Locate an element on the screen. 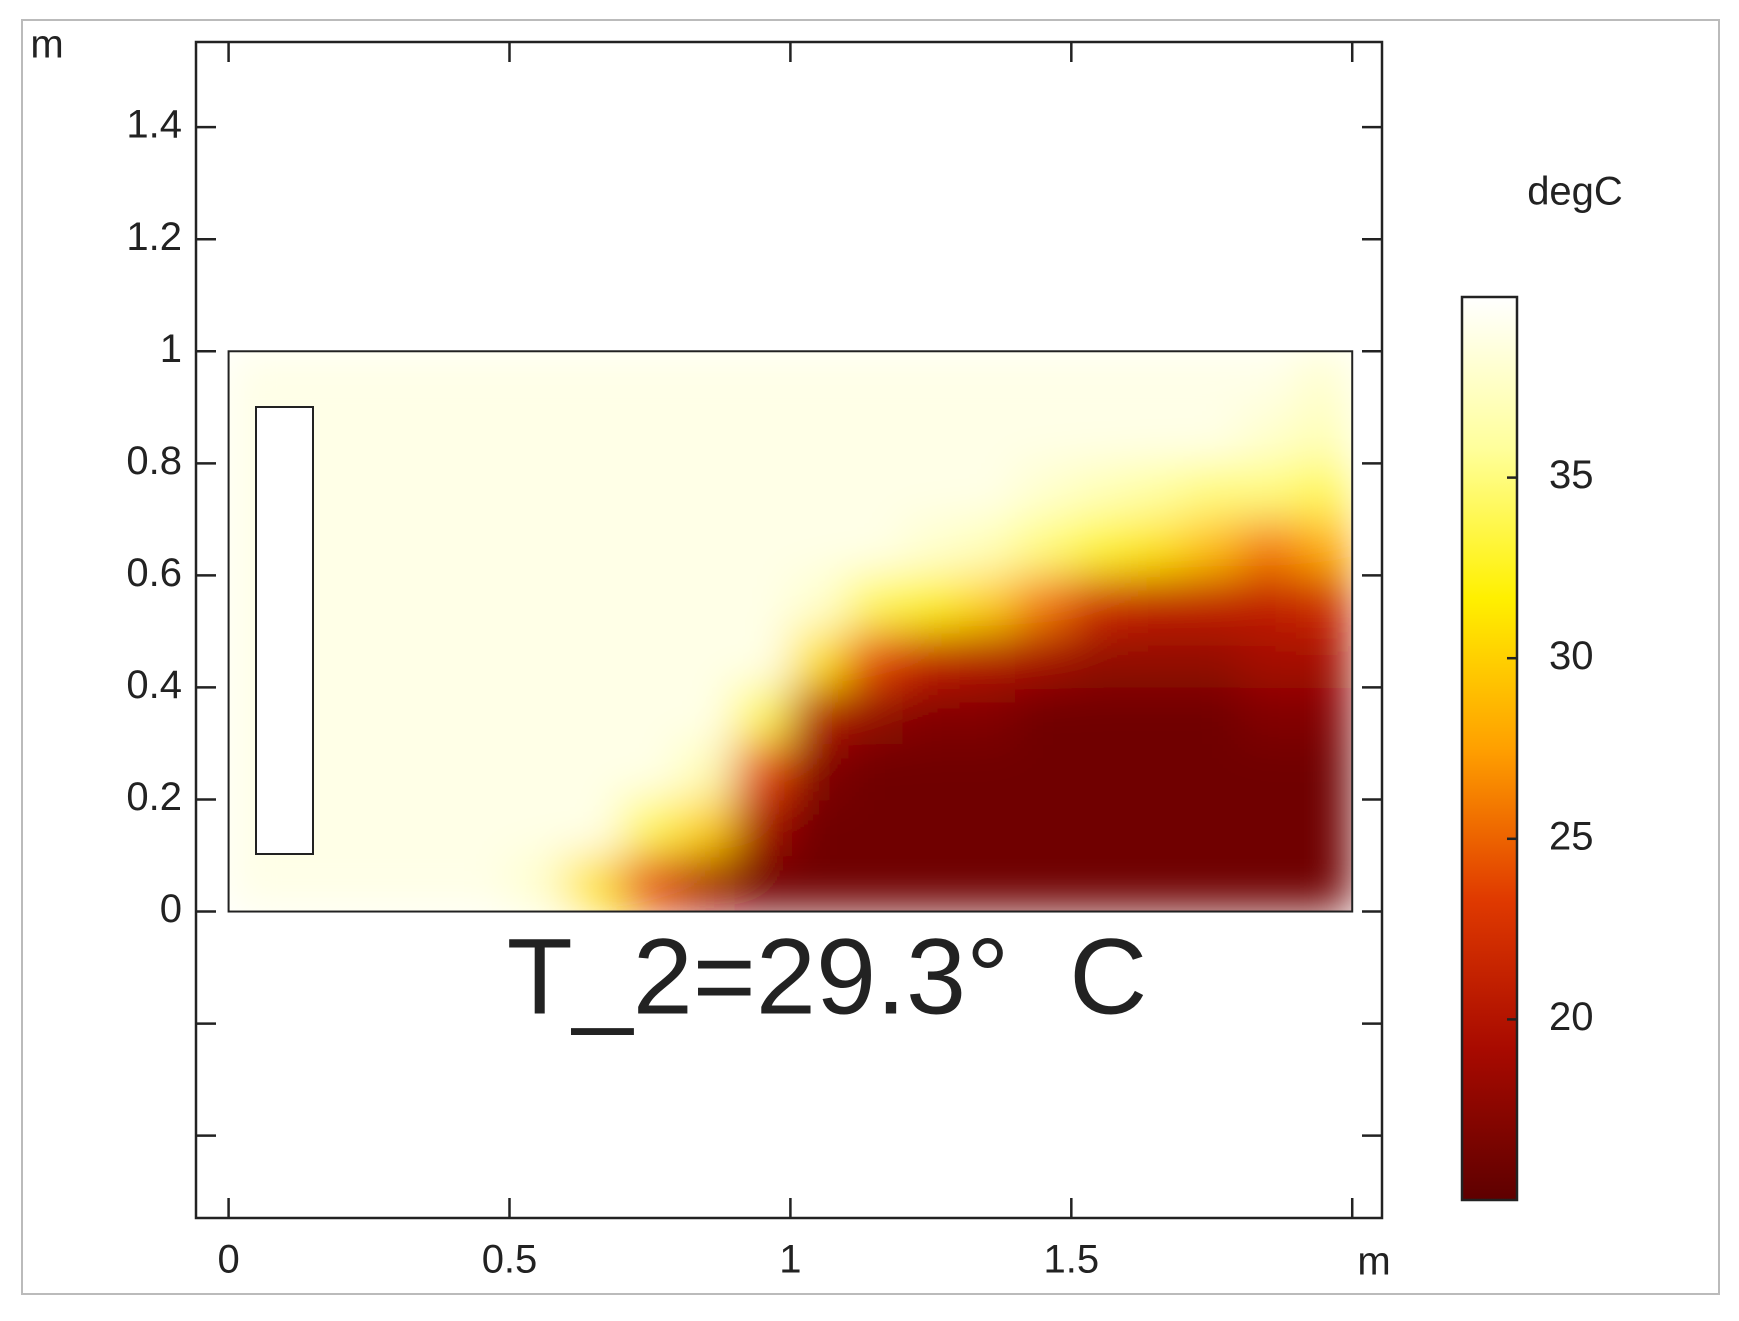 The width and height of the screenshot is (1739, 1321). y-tick-label: 1 is located at coordinates (171, 349).